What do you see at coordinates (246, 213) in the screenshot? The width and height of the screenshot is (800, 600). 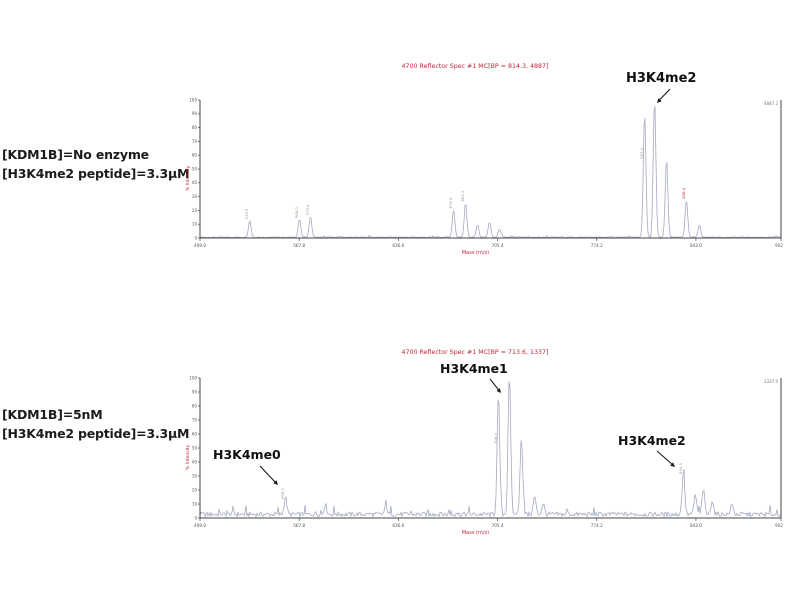 I see `peak-mz-label: 533.5` at bounding box center [246, 213].